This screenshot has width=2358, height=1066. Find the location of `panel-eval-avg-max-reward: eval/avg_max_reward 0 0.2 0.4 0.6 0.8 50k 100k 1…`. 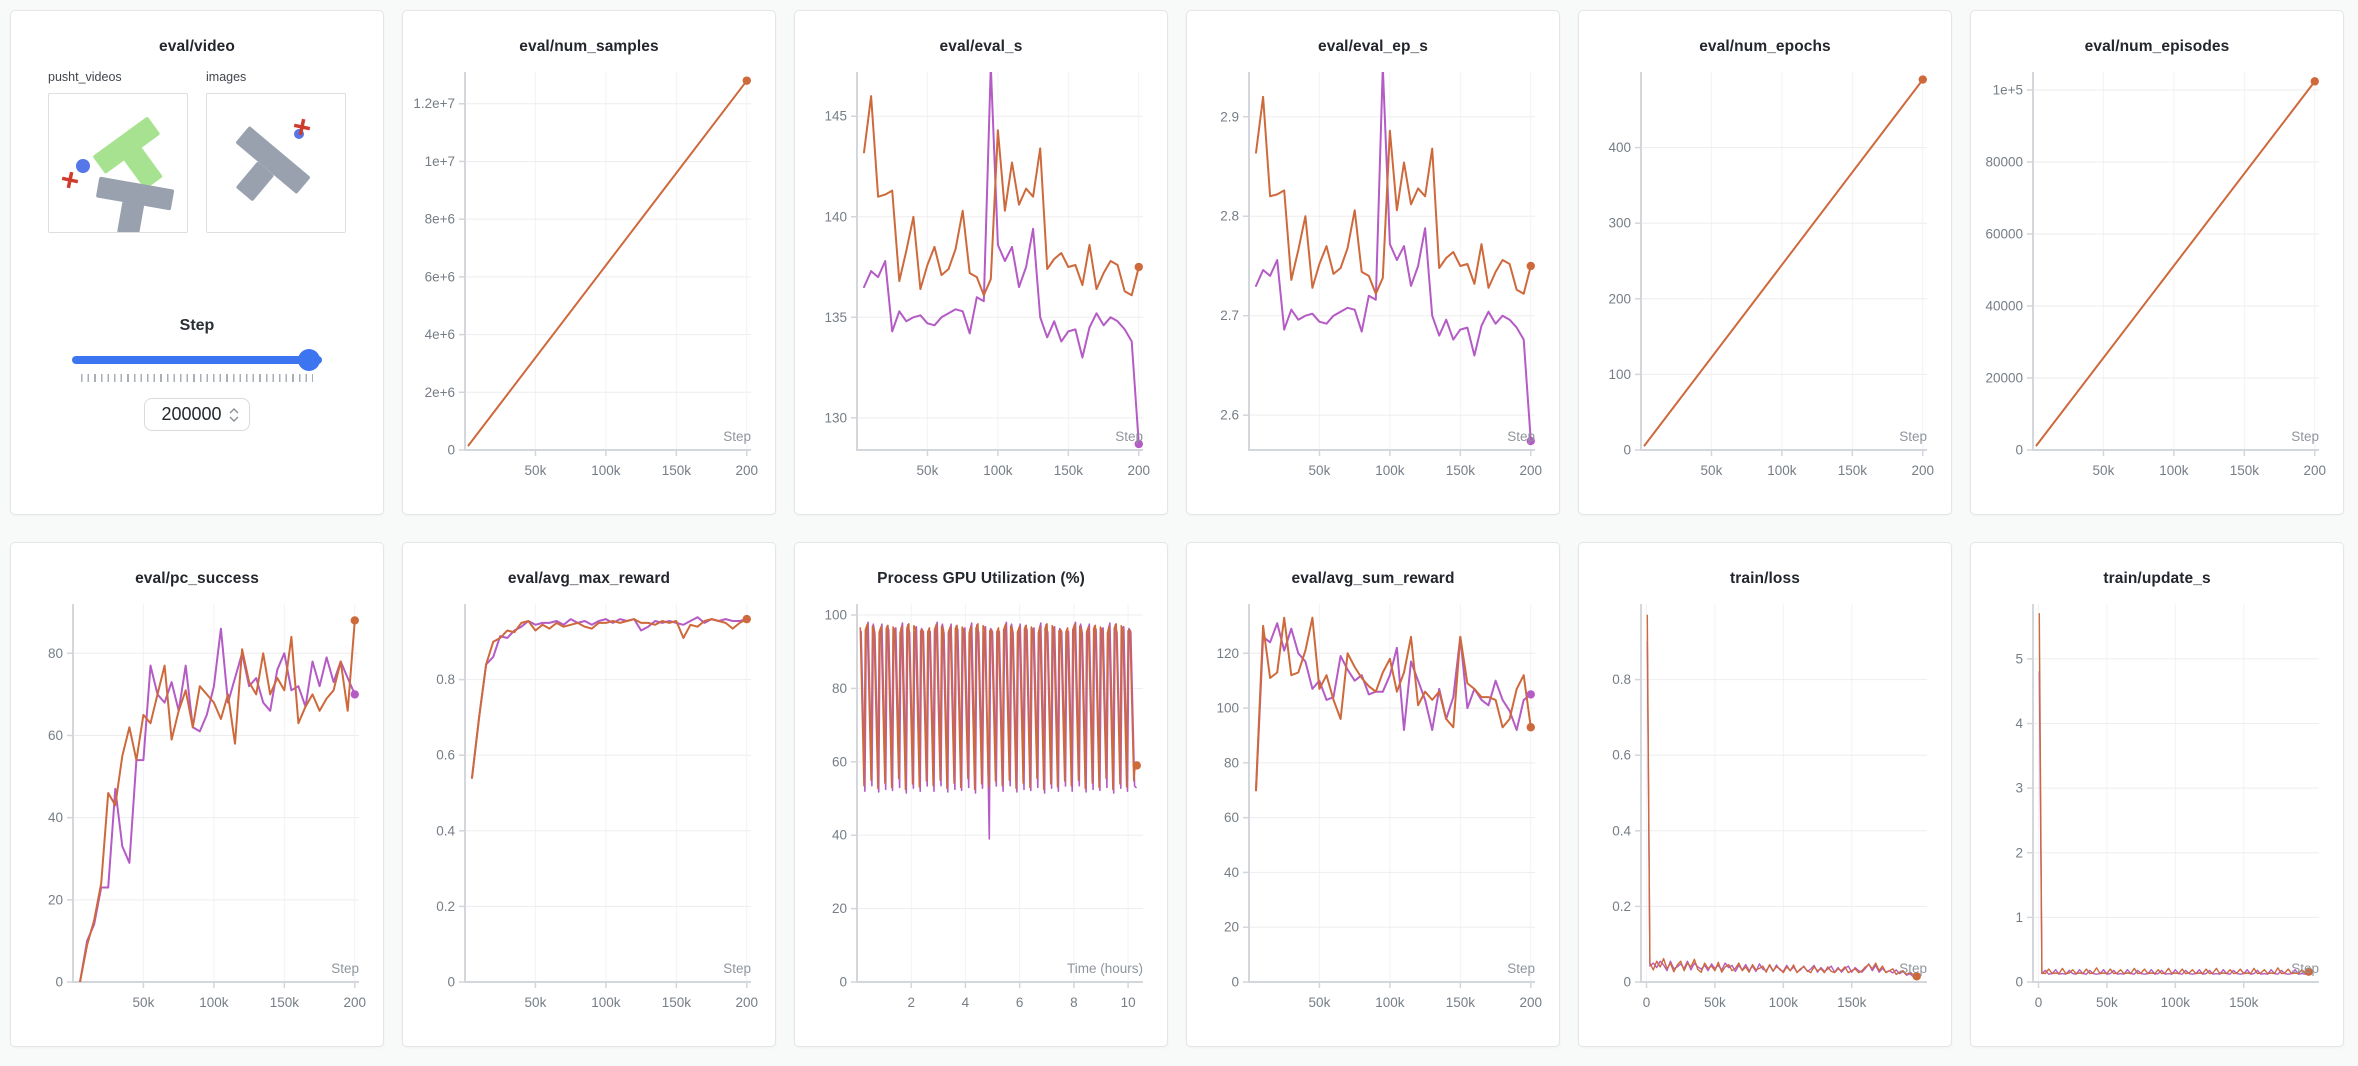

panel-eval-avg-max-reward: eval/avg_max_reward 0 0.2 0.4 0.6 0.8 50k 100k 1… is located at coordinates (589, 794).